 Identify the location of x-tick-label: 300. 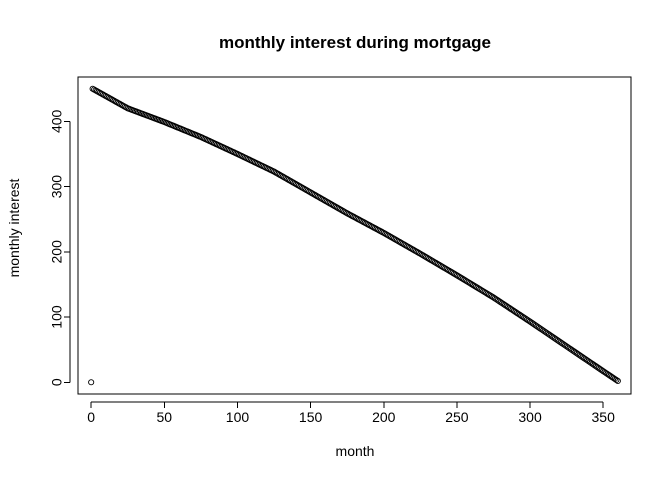
(530, 417).